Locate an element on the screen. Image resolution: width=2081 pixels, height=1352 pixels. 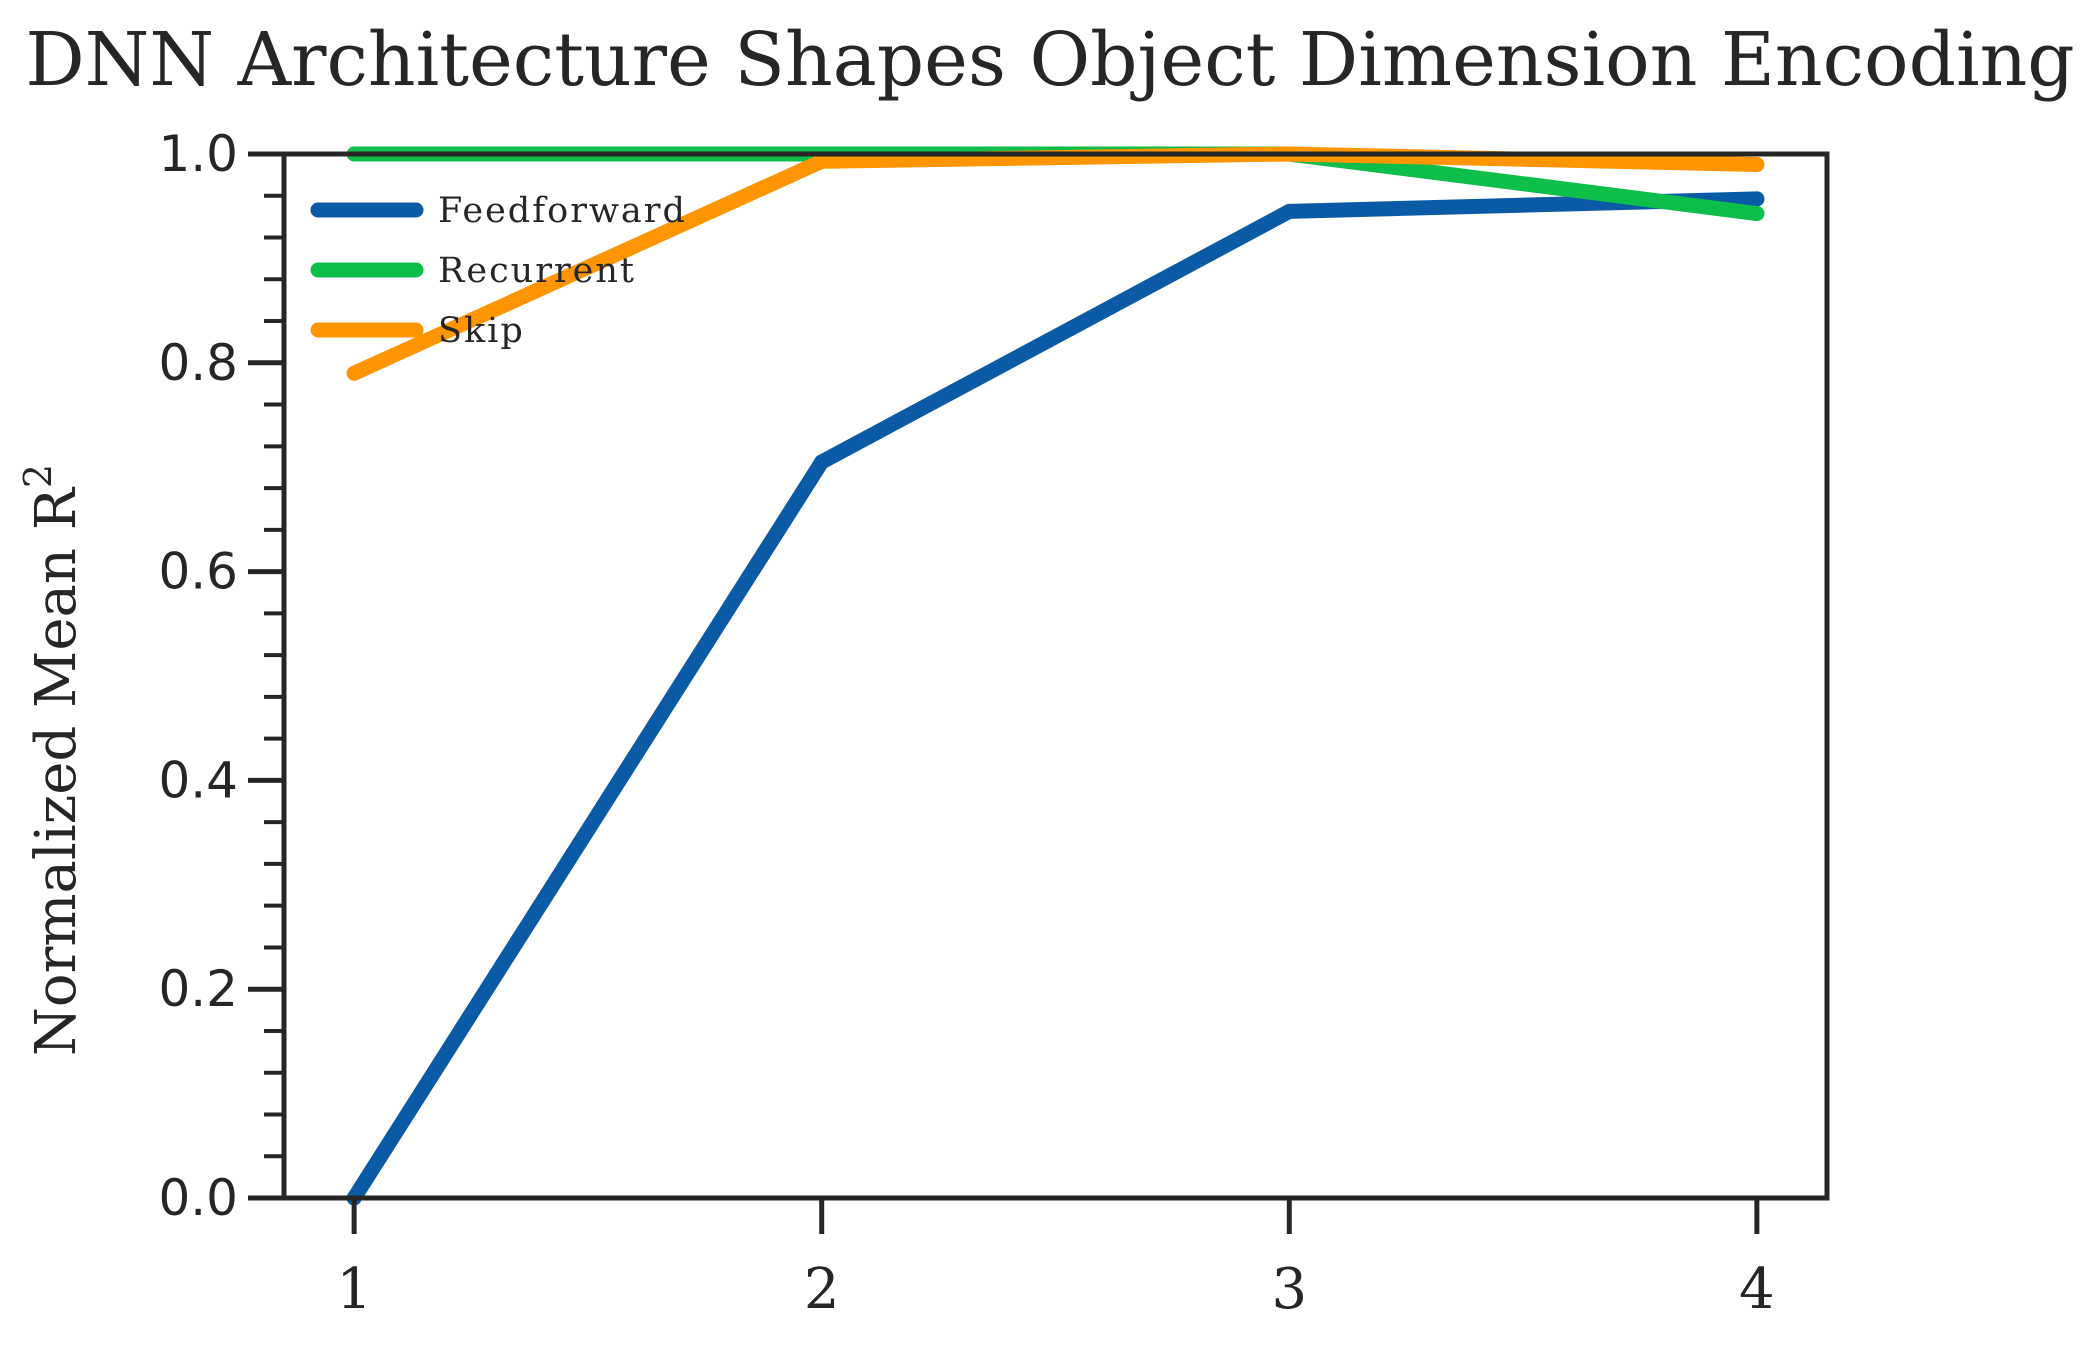
y-tick-label: 1.0 is located at coordinates (198, 154).